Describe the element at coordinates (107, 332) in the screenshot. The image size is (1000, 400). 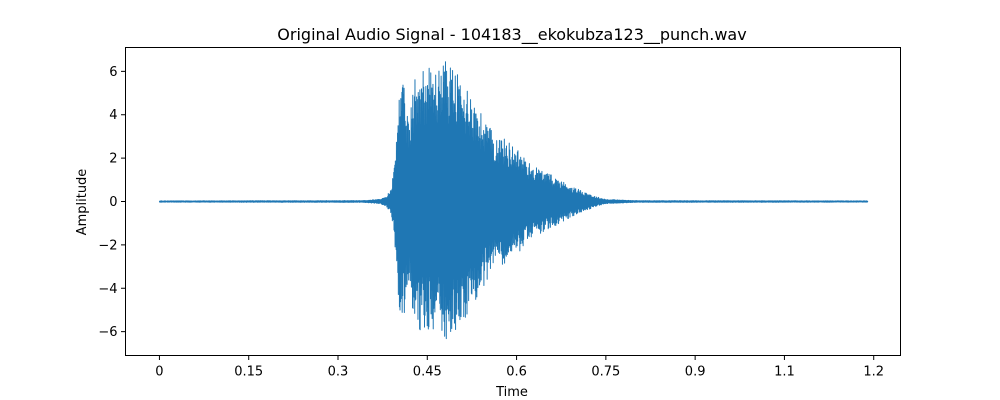
I see `y-tick-label: −6` at that location.